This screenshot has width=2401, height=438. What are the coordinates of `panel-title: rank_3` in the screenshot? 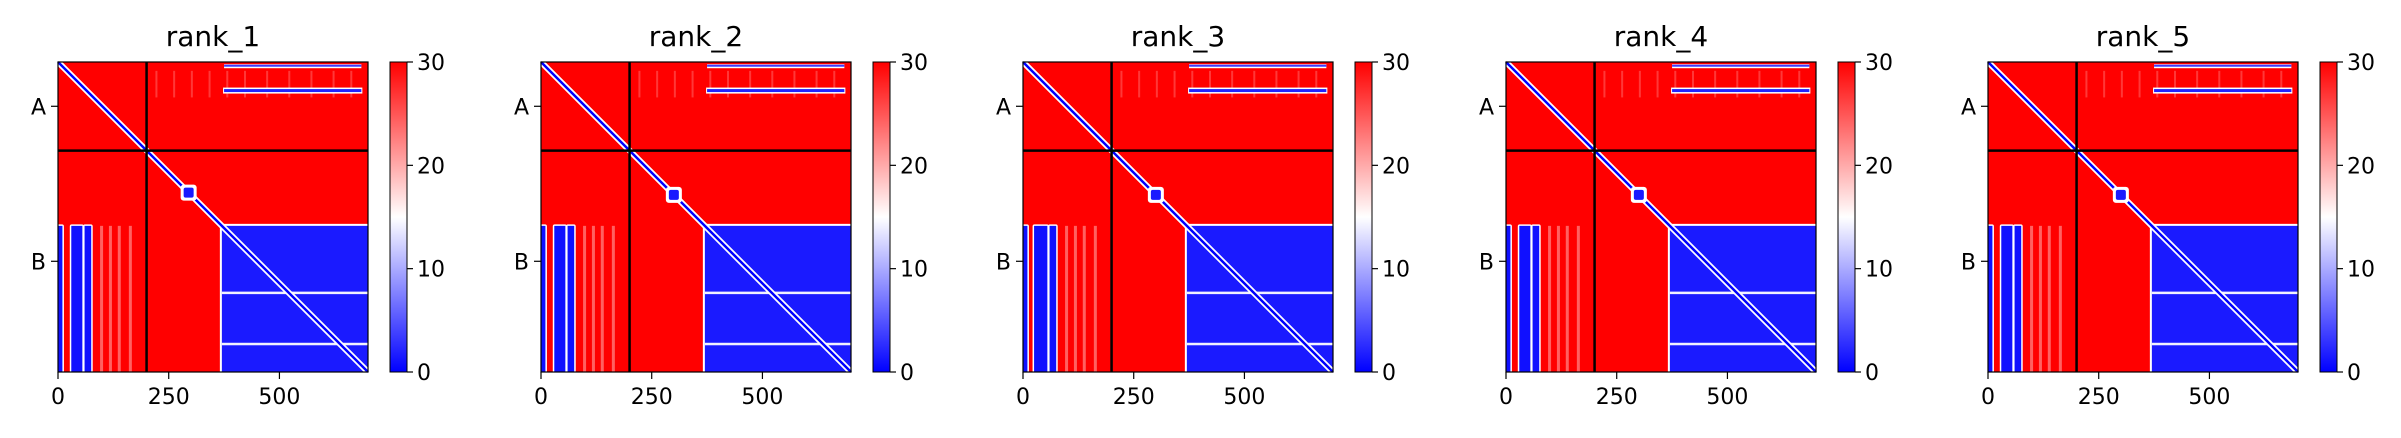 It's located at (1178, 36).